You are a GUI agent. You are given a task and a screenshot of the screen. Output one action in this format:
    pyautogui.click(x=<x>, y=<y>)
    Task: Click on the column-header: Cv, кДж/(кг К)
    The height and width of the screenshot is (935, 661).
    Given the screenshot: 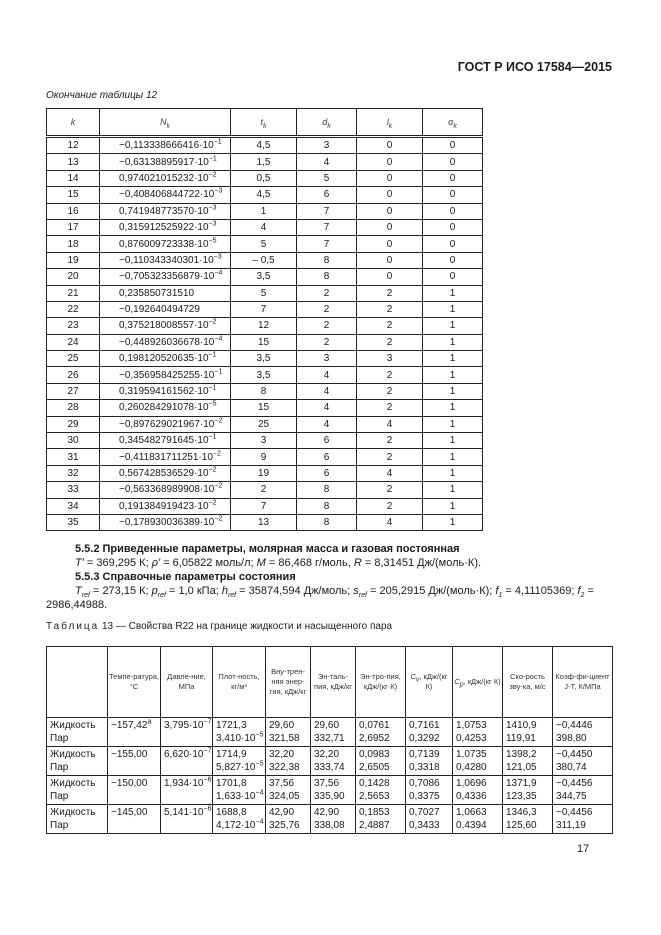 What is the action you would take?
    pyautogui.click(x=429, y=682)
    